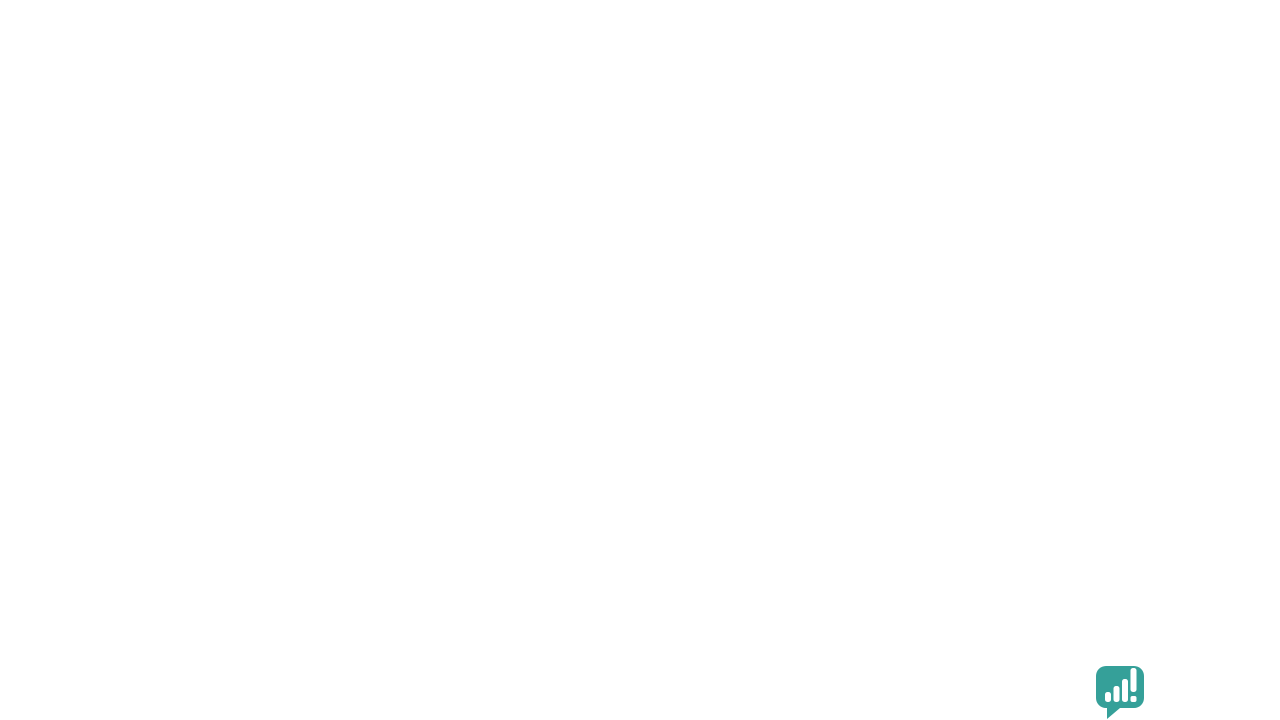 Image resolution: width=1280 pixels, height=720 pixels. What do you see at coordinates (1120, 692) in the screenshot?
I see `newsworthy-bar-chart-speech-bubble-icon` at bounding box center [1120, 692].